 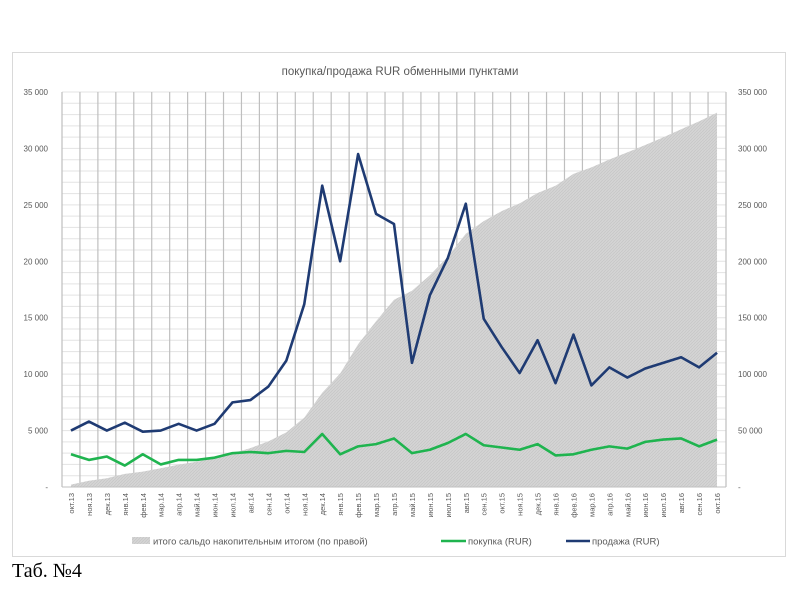 I want to click on y-left-tick-label: 15 000, so click(x=36, y=318).